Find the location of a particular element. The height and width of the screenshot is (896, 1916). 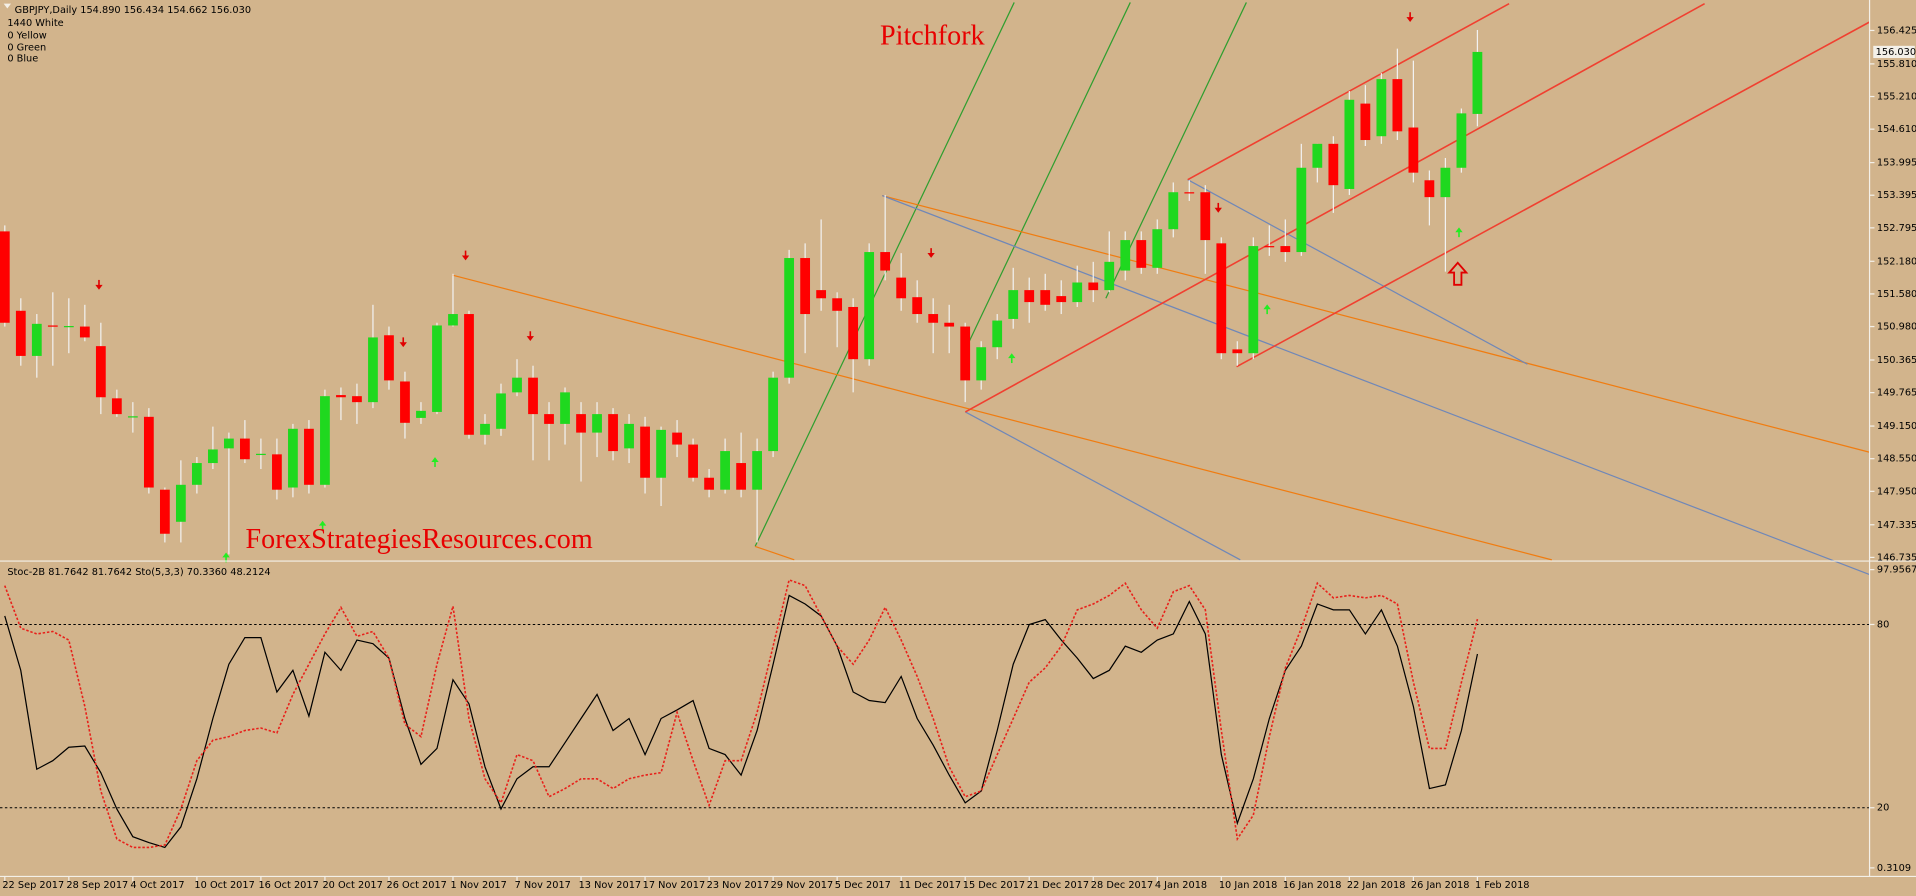

y-tick-label: 148.550 is located at coordinates (1896, 459).